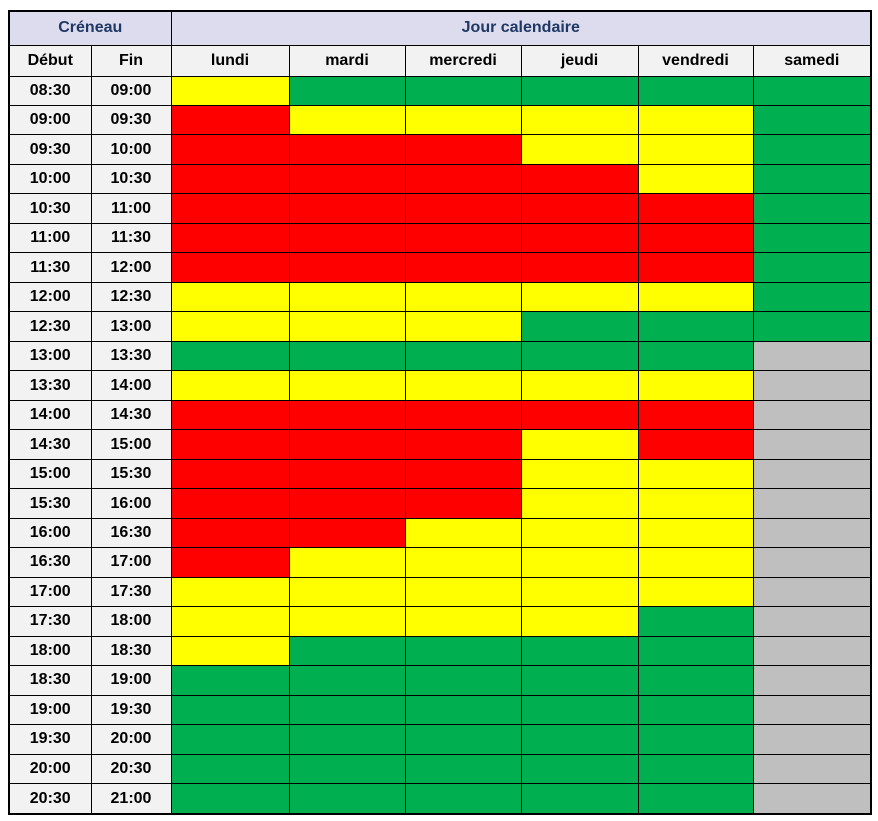  What do you see at coordinates (463, 267) in the screenshot?
I see `slot-cell-mercredi-11:30` at bounding box center [463, 267].